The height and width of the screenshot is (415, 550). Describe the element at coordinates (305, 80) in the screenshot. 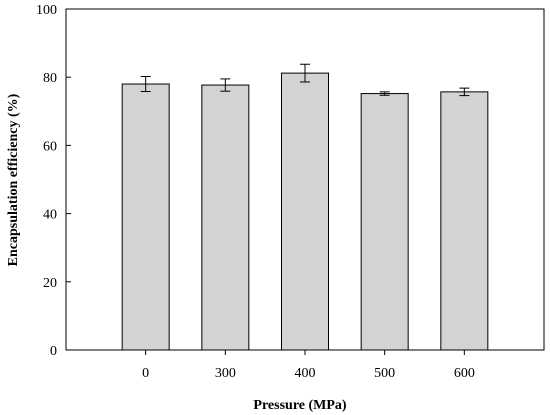

I see `error-bars-layer` at that location.